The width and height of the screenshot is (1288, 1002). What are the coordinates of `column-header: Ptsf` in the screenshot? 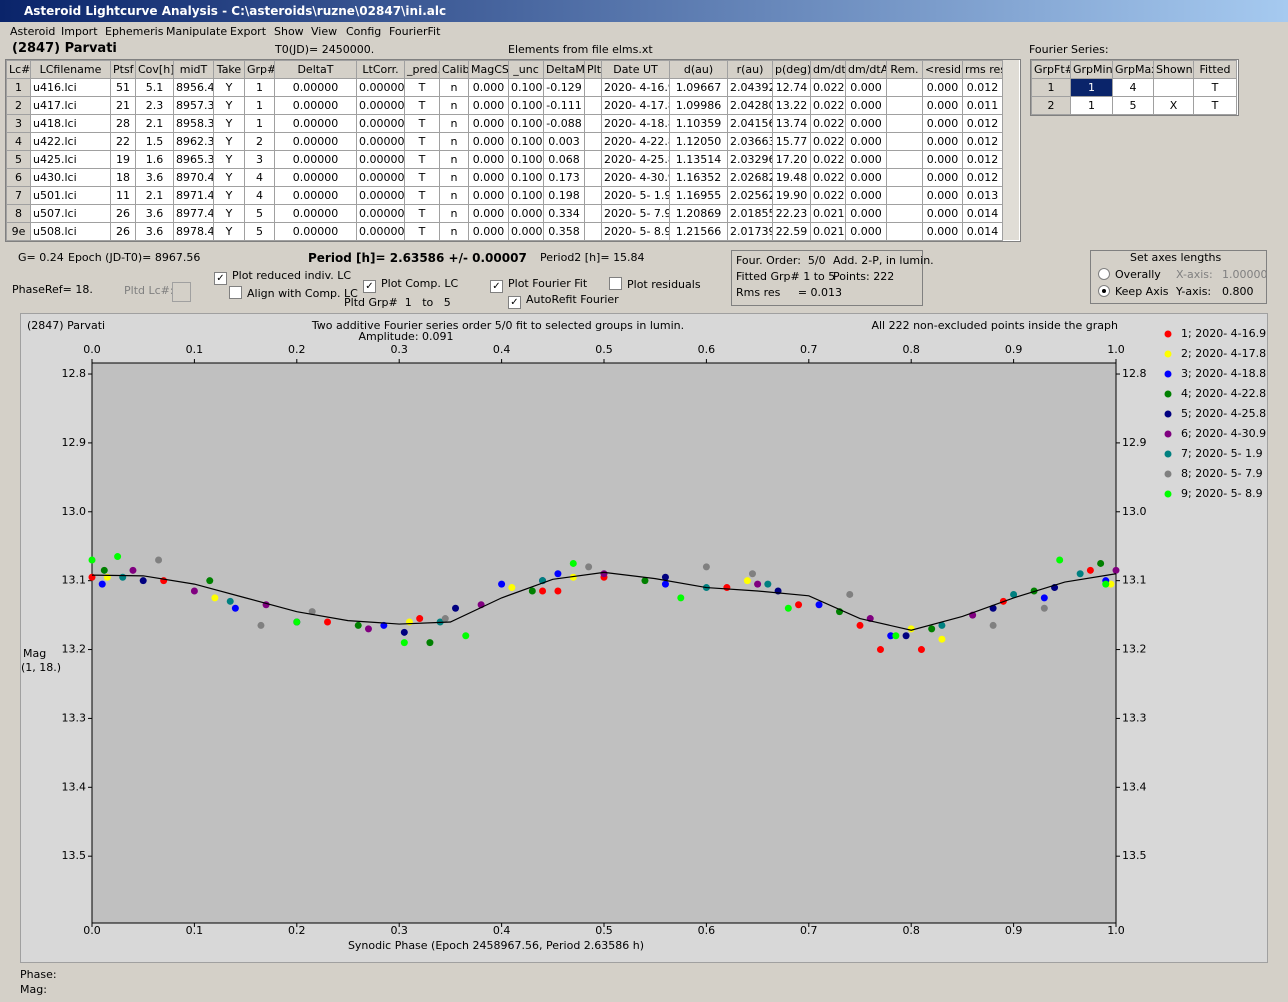 It's located at (123, 69).